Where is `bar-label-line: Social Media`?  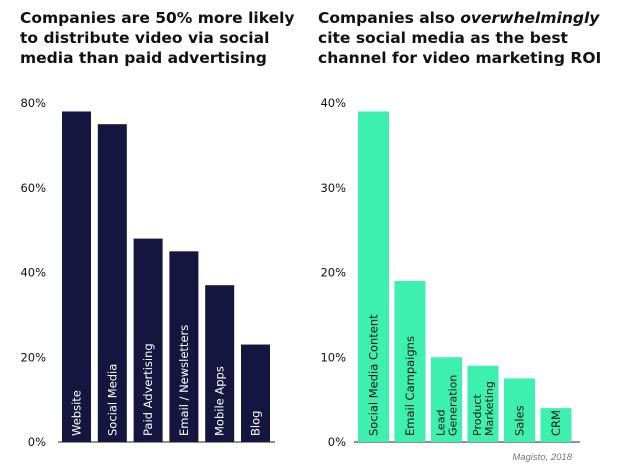
bar-label-line: Social Media is located at coordinates (112, 400).